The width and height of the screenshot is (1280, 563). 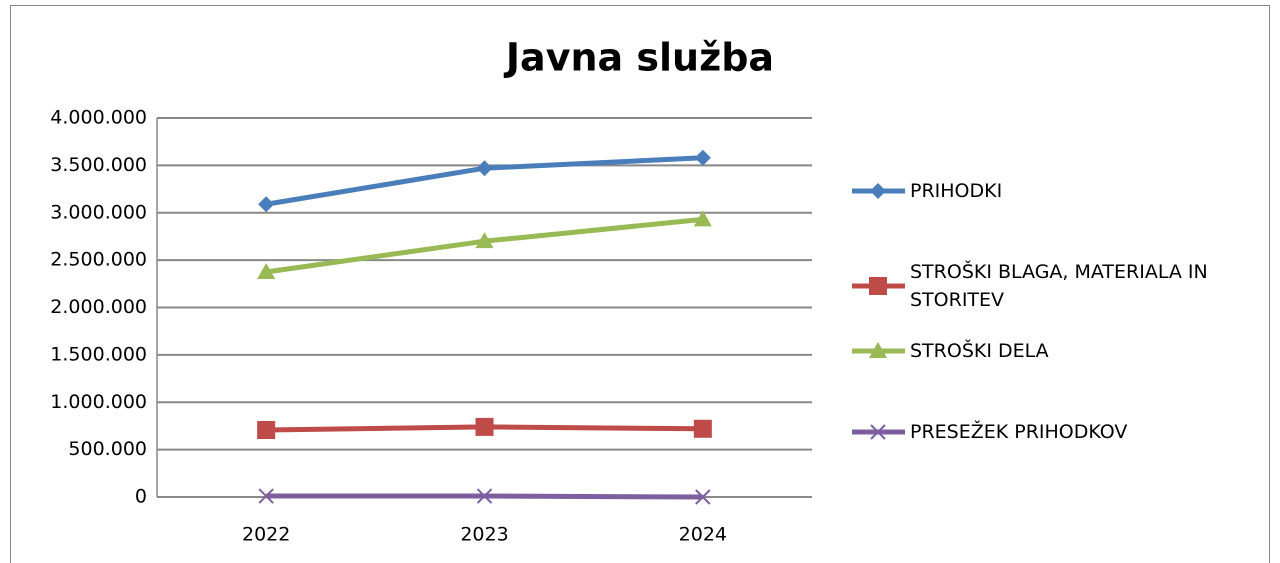 I want to click on y-tick-label: 4.000.000, so click(x=98, y=118).